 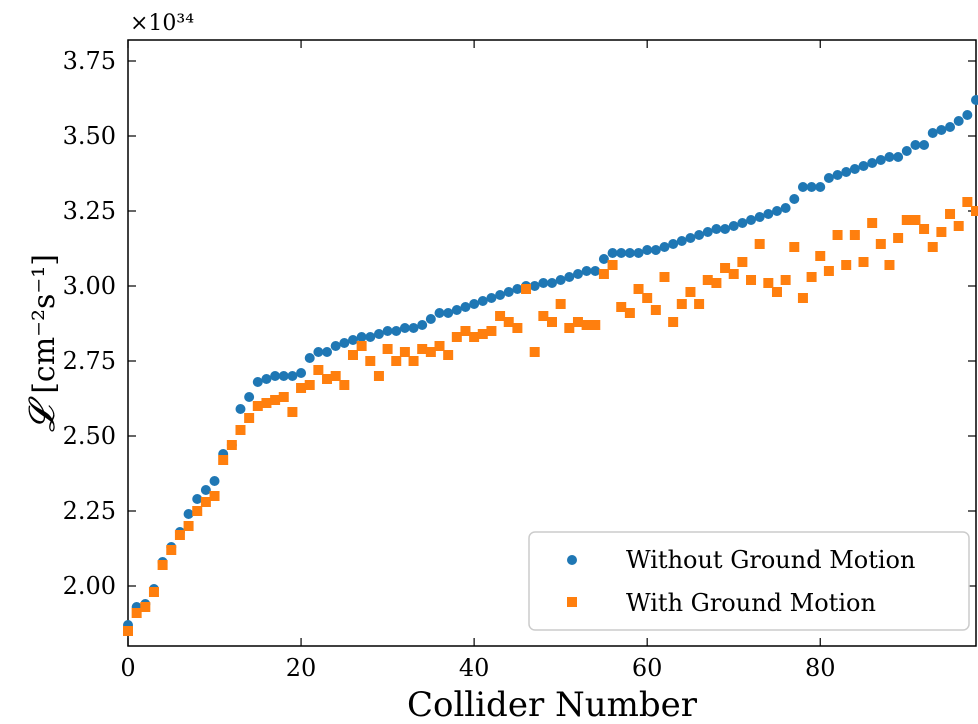 What do you see at coordinates (749, 581) in the screenshot?
I see `legend: Without Ground Motion With Ground Motion` at bounding box center [749, 581].